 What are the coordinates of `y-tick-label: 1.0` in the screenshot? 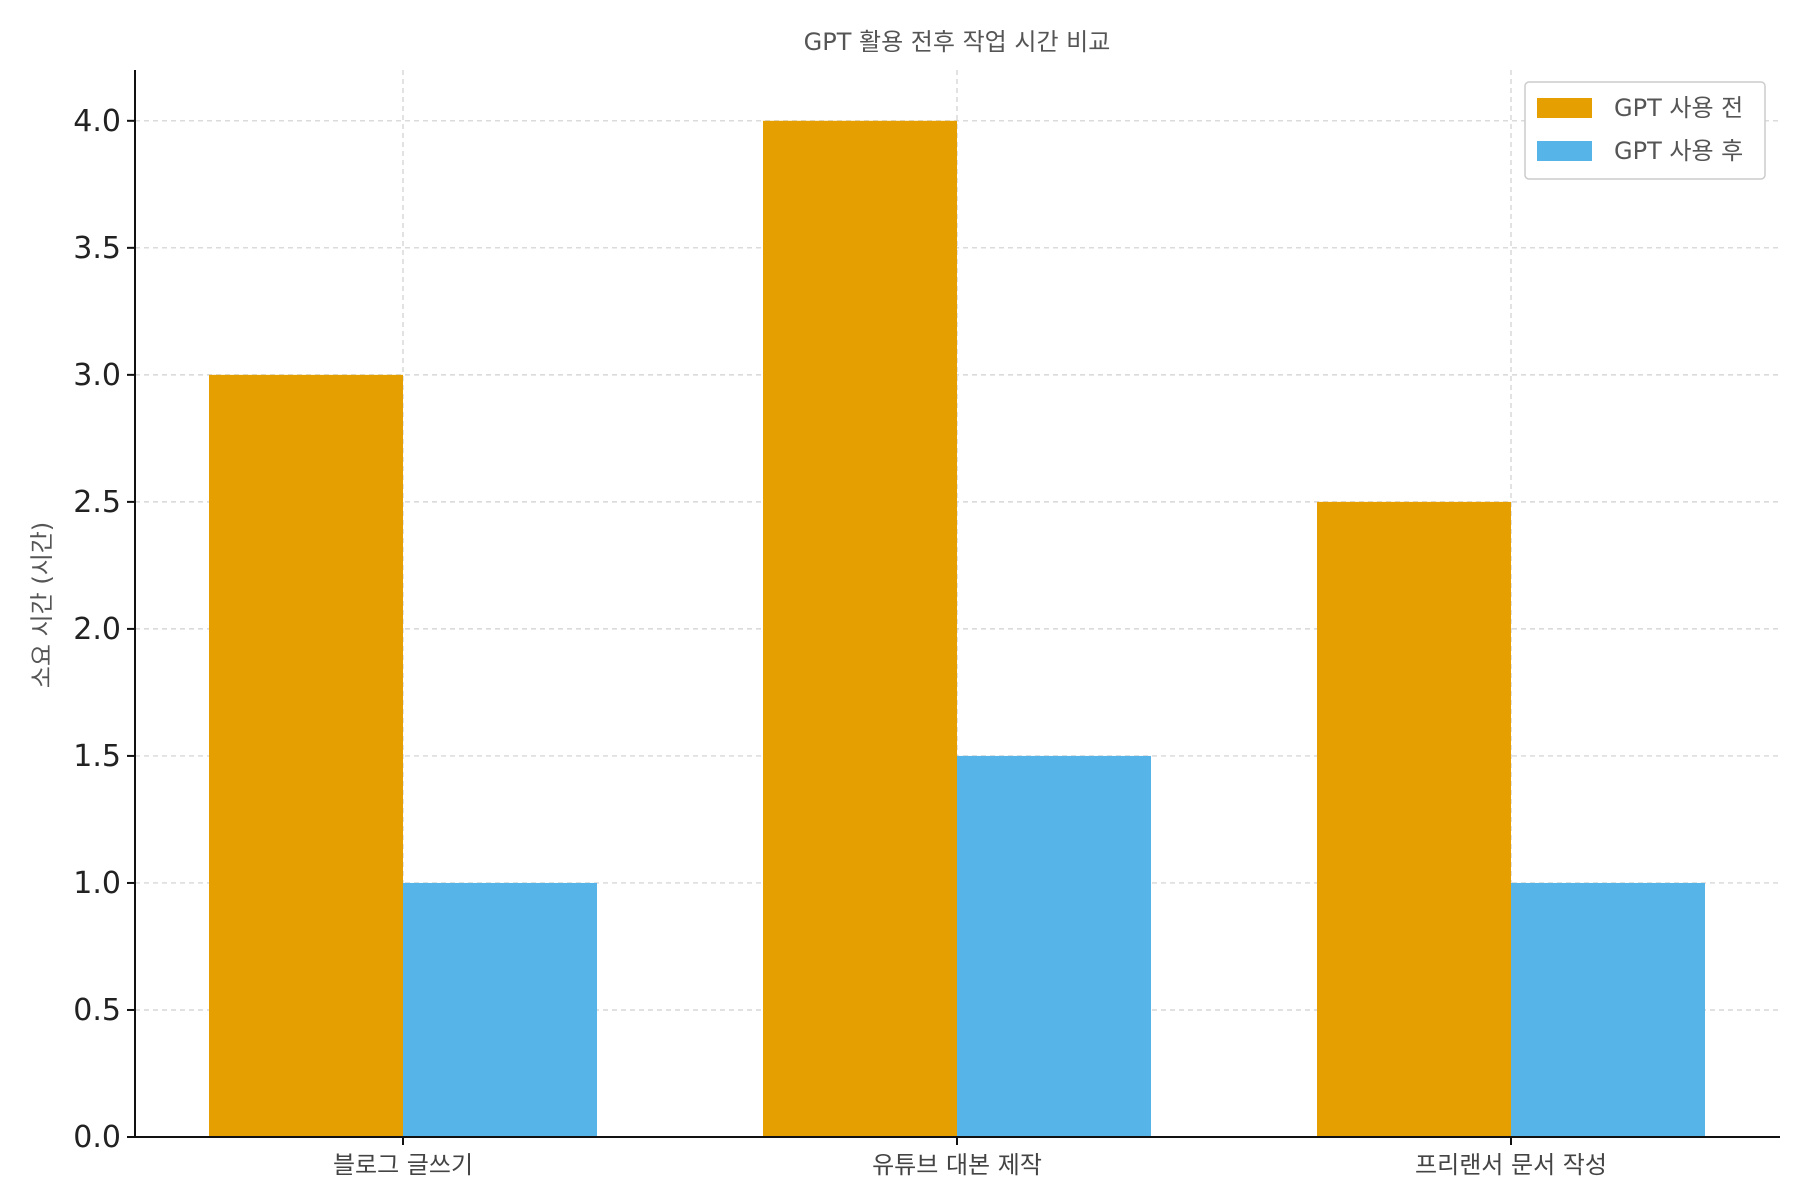 It's located at (97, 883).